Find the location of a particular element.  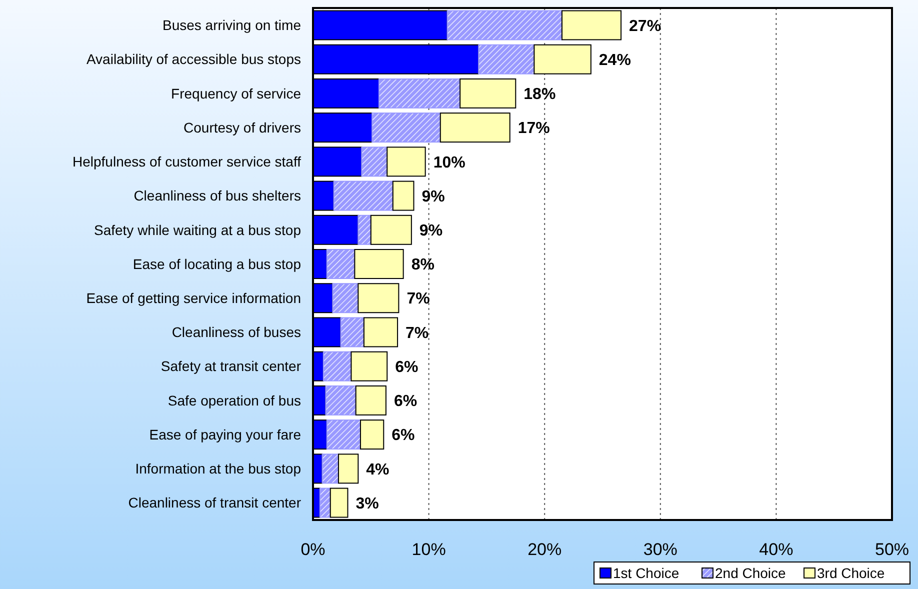

text: 10% is located at coordinates (449, 163).